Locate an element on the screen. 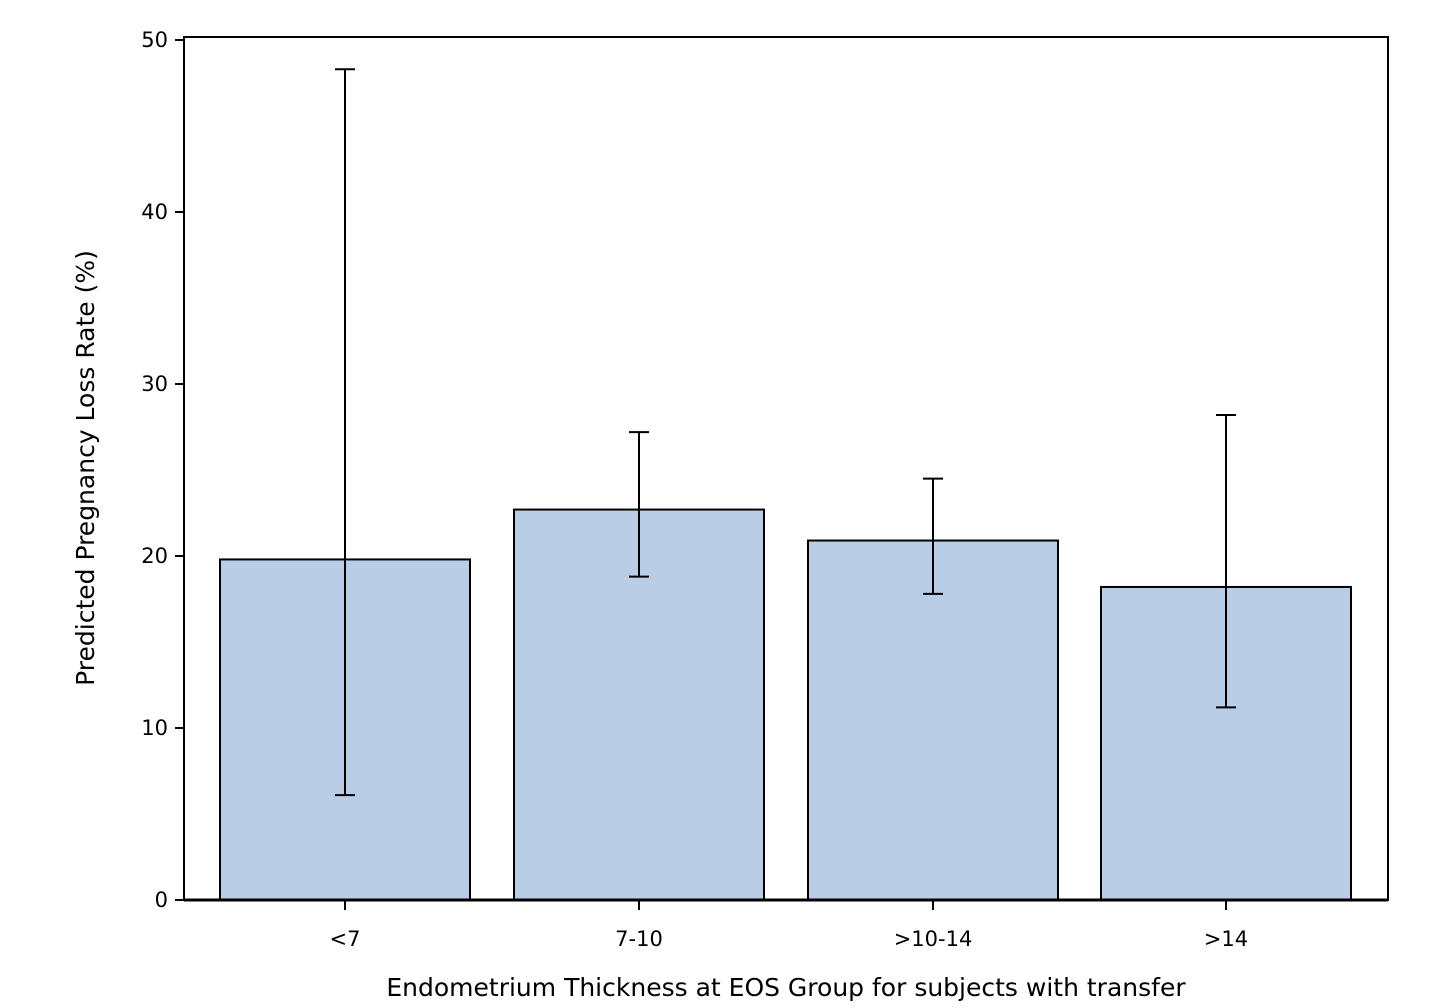 The image size is (1431, 1008). y-tick-label: 30 is located at coordinates (154, 384).